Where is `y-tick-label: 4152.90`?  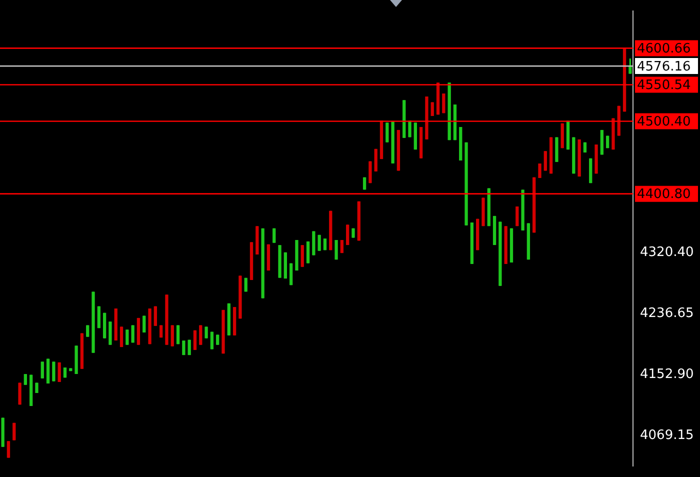 y-tick-label: 4152.90 is located at coordinates (667, 374).